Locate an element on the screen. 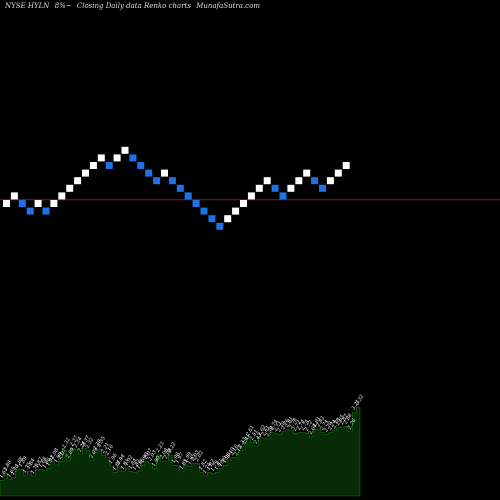 The image size is (500, 500). source-name: MunafaSutra.com is located at coordinates (228, 6).